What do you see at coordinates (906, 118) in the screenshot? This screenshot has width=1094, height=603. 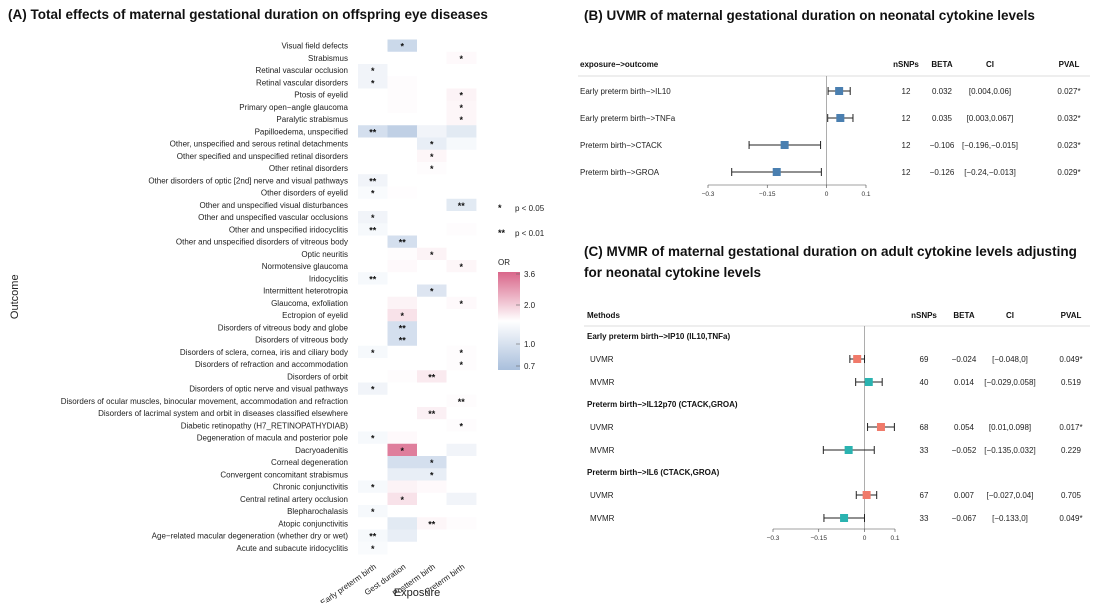 I see `panel-b-nsnps: 12` at bounding box center [906, 118].